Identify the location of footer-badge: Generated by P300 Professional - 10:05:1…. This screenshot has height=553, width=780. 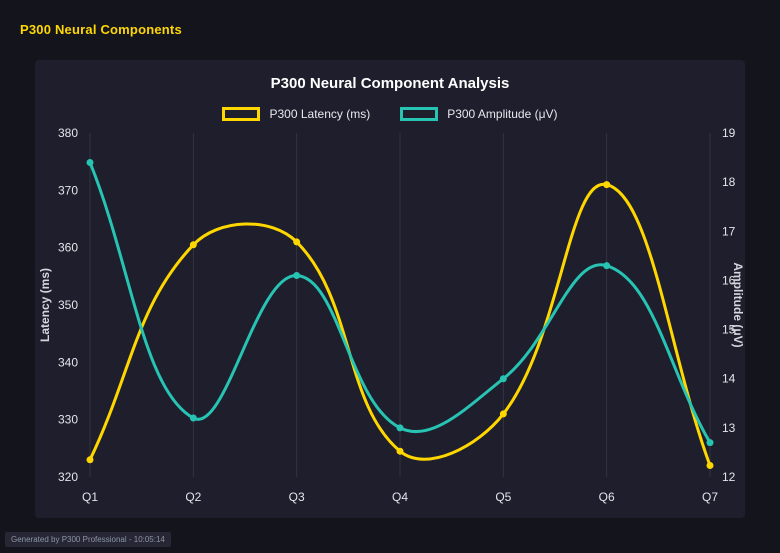
(88, 539).